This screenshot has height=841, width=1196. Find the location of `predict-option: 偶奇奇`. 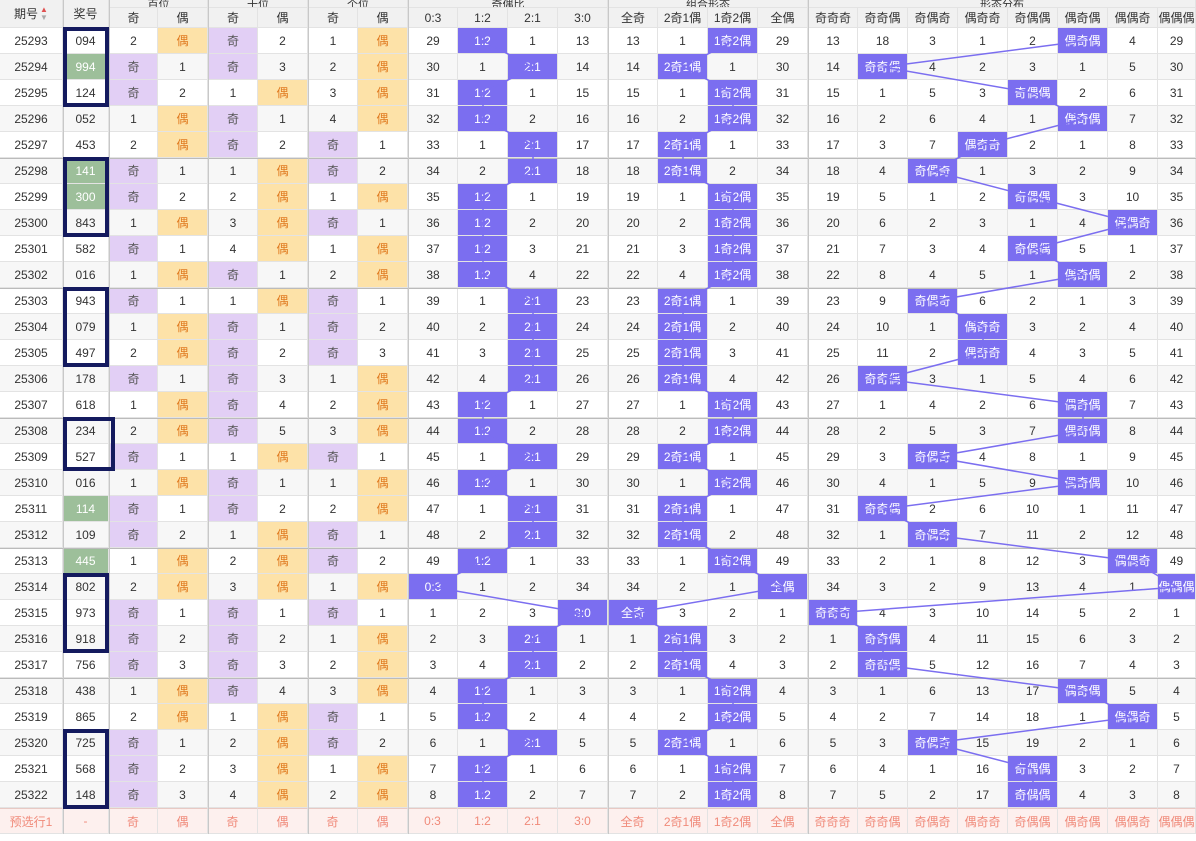

predict-option: 偶奇奇 is located at coordinates (983, 821).